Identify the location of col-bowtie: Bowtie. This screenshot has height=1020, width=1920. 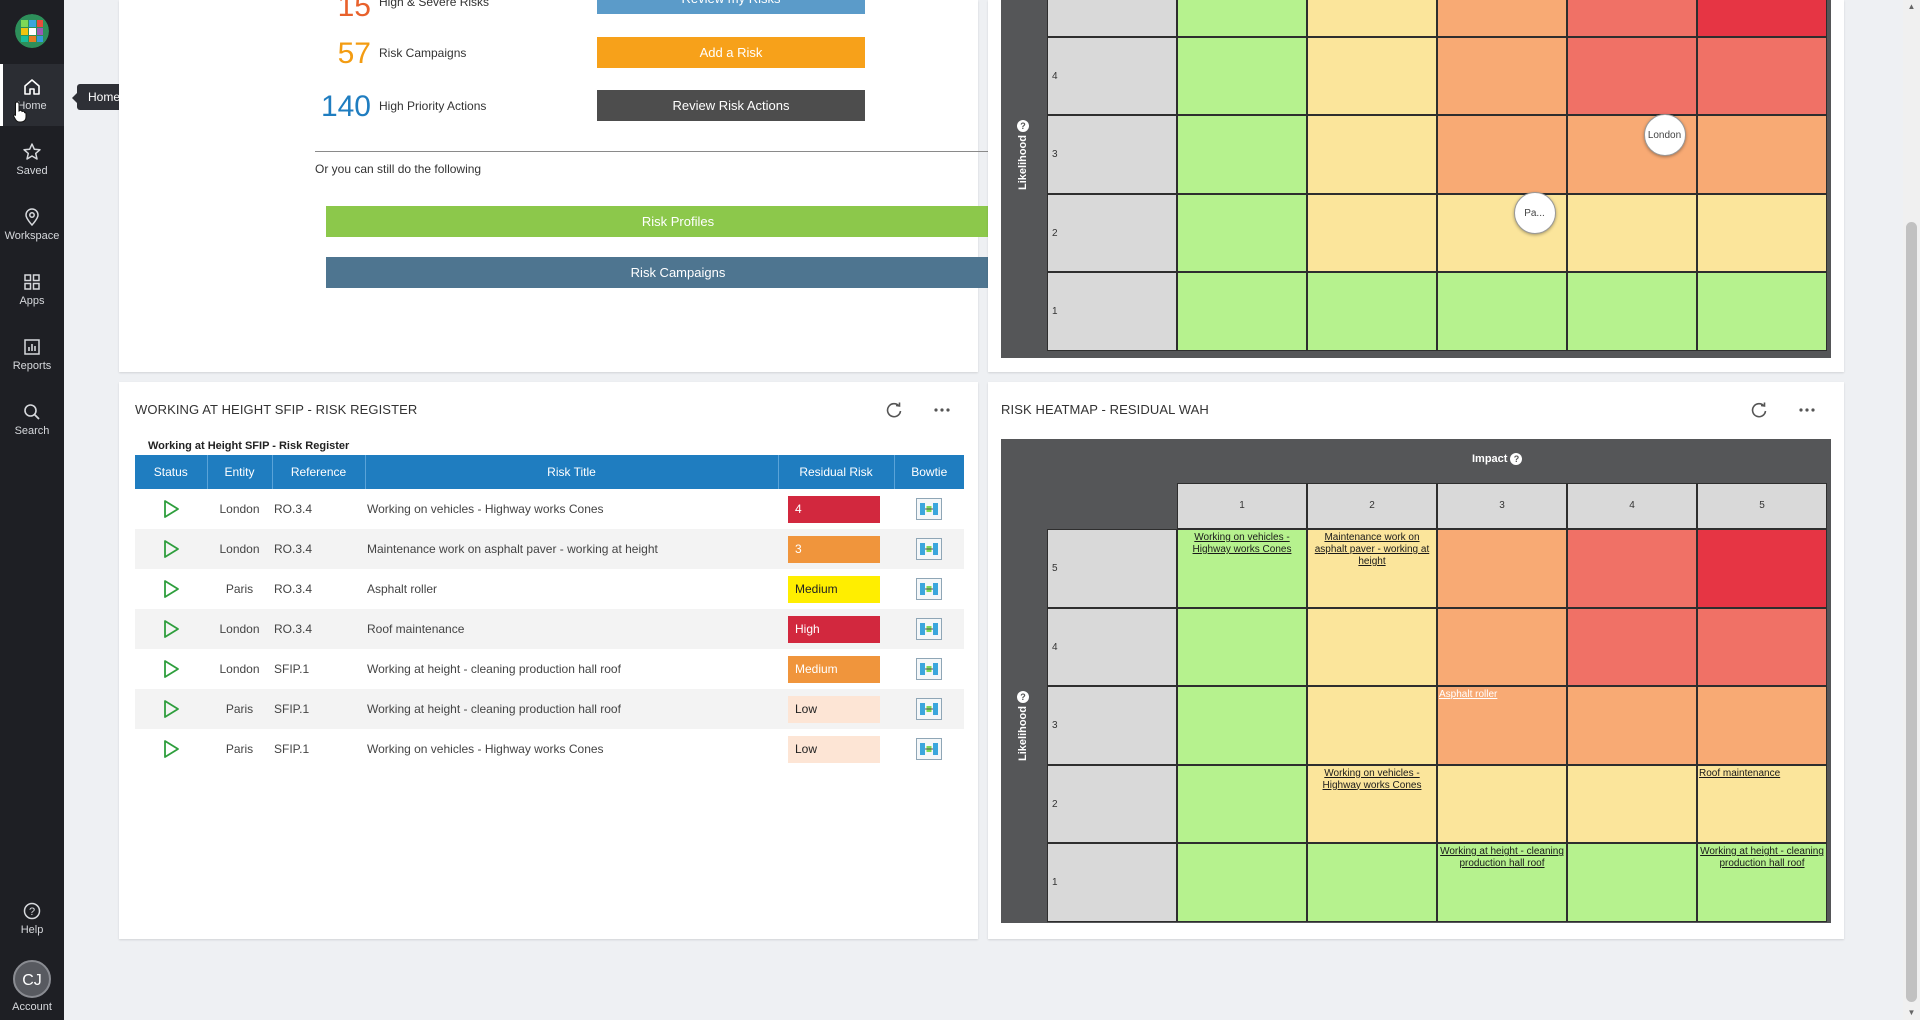
(929, 472).